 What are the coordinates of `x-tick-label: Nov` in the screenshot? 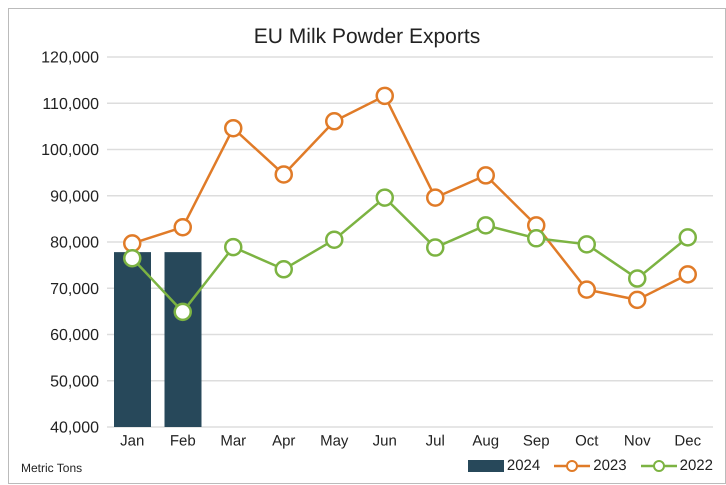 It's located at (638, 441).